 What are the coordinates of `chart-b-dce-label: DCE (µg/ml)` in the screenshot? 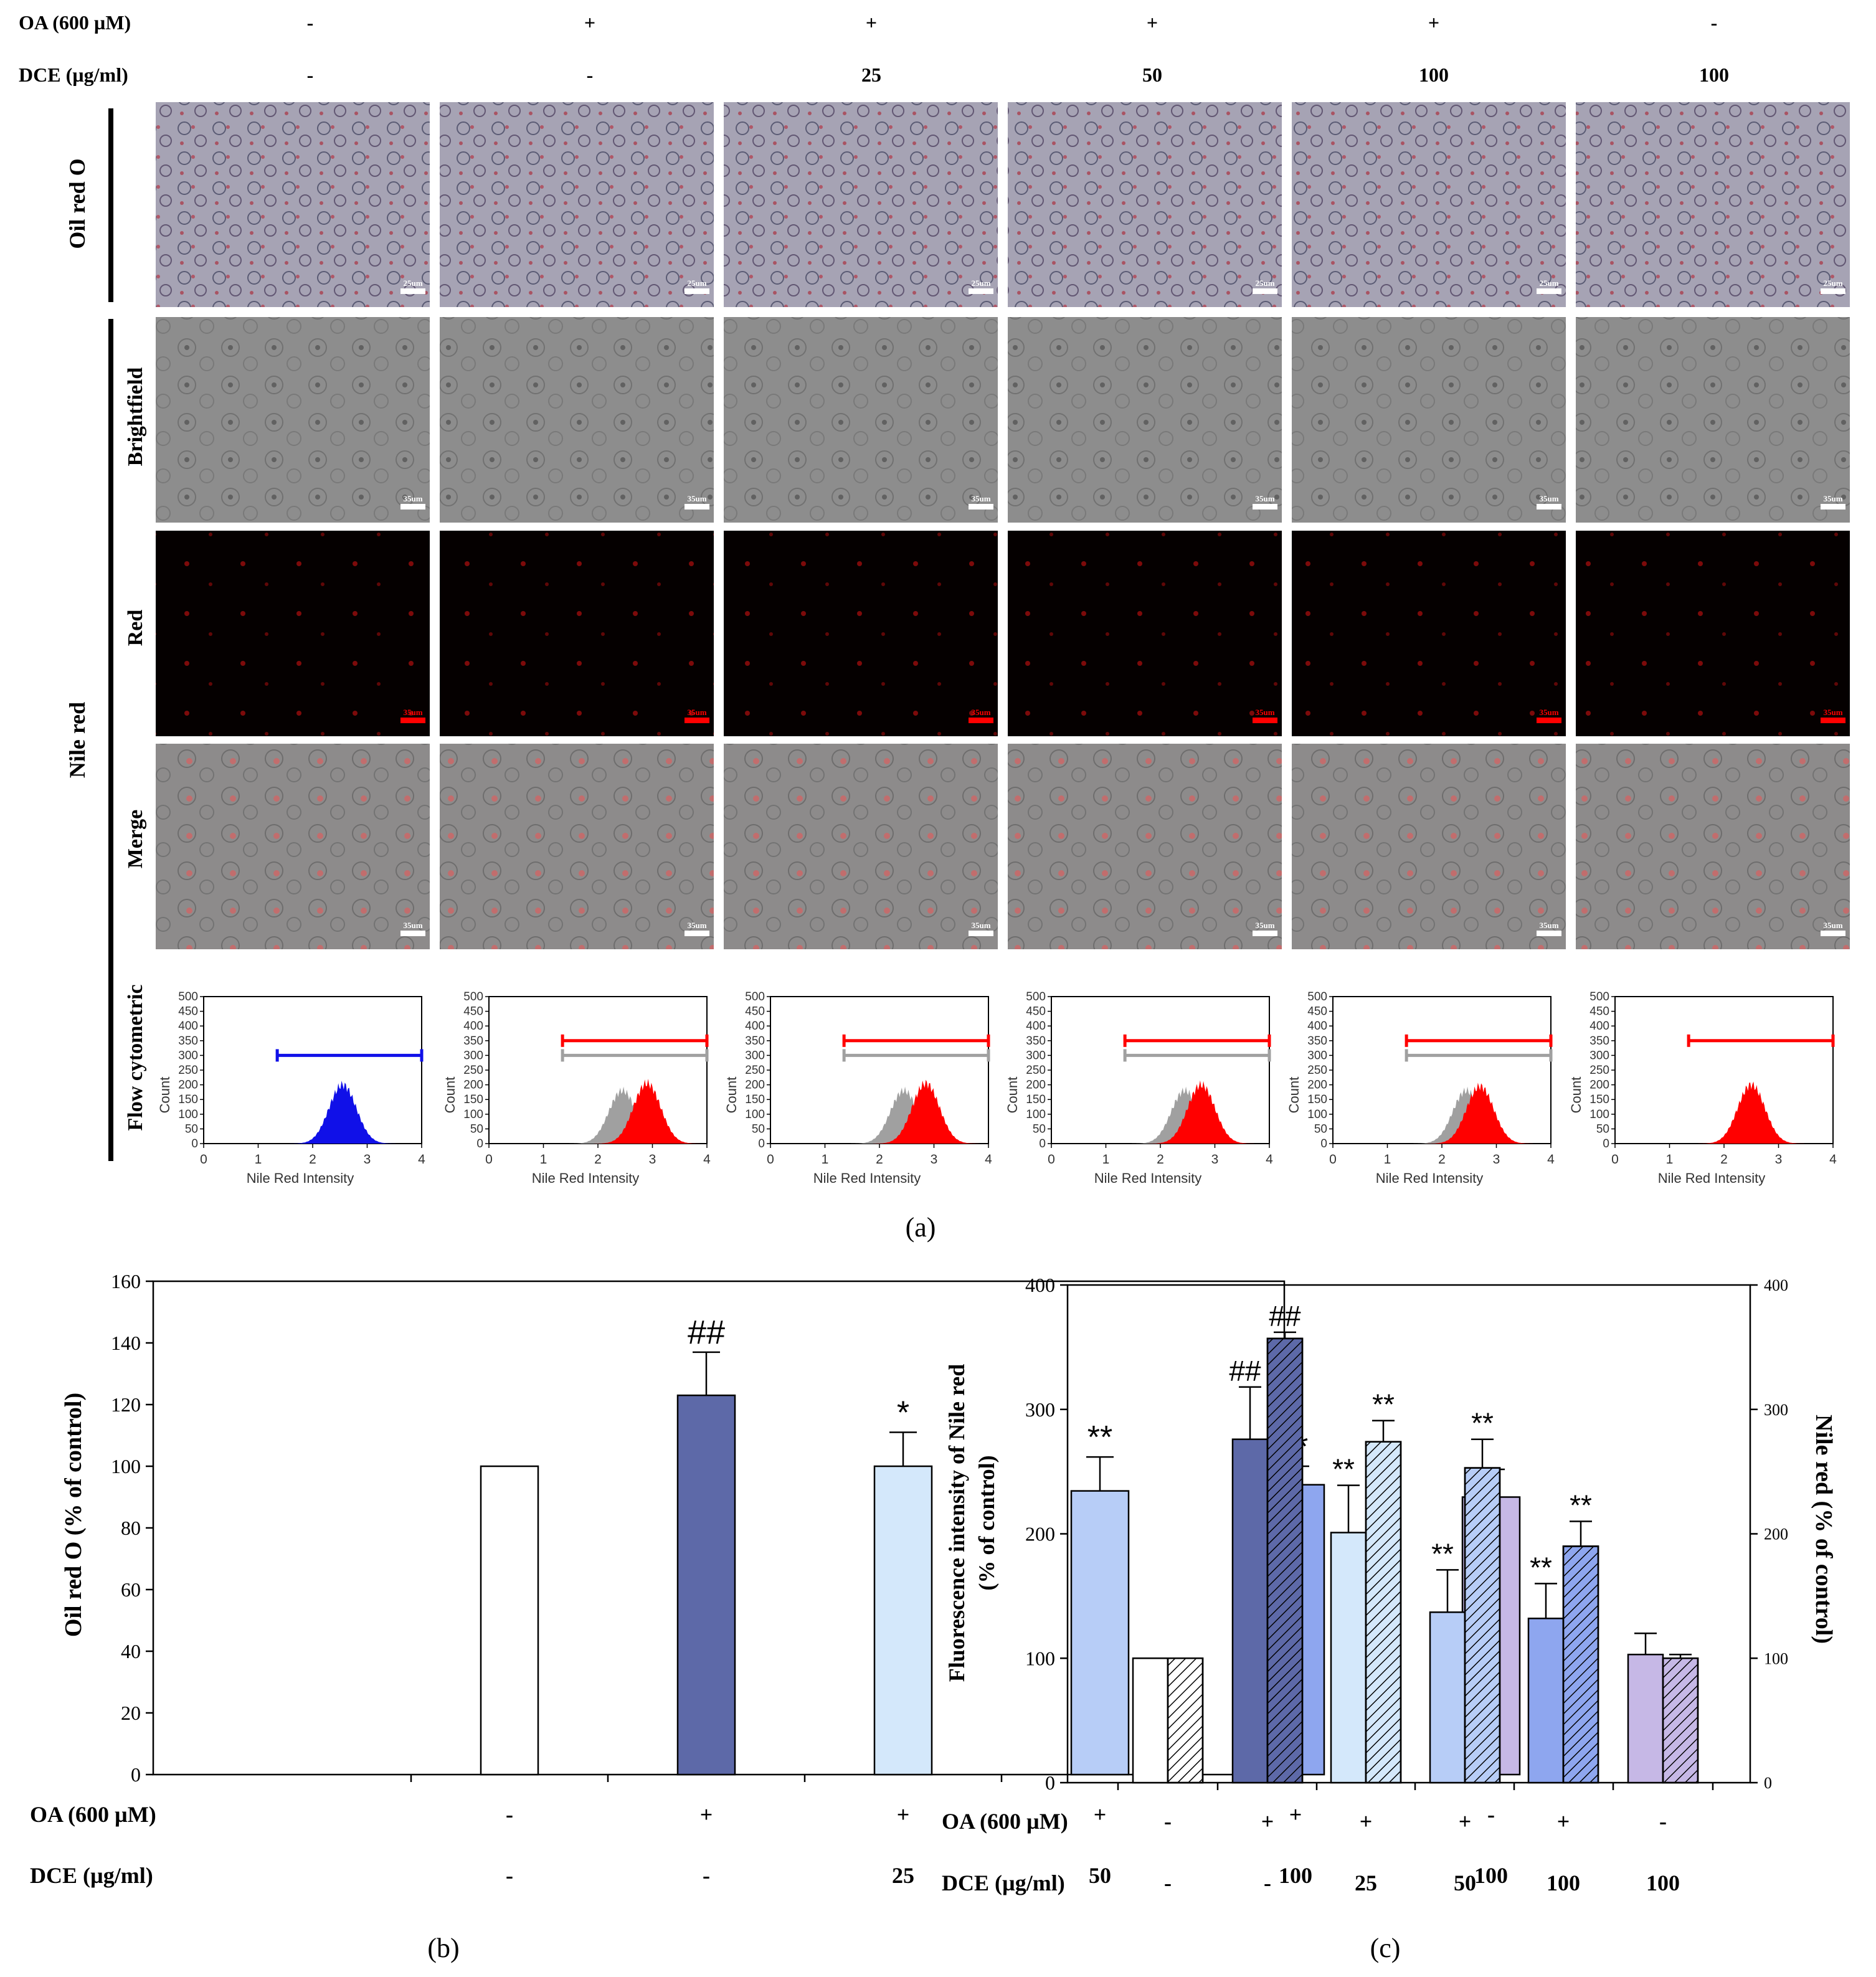 It's located at (91, 1875).